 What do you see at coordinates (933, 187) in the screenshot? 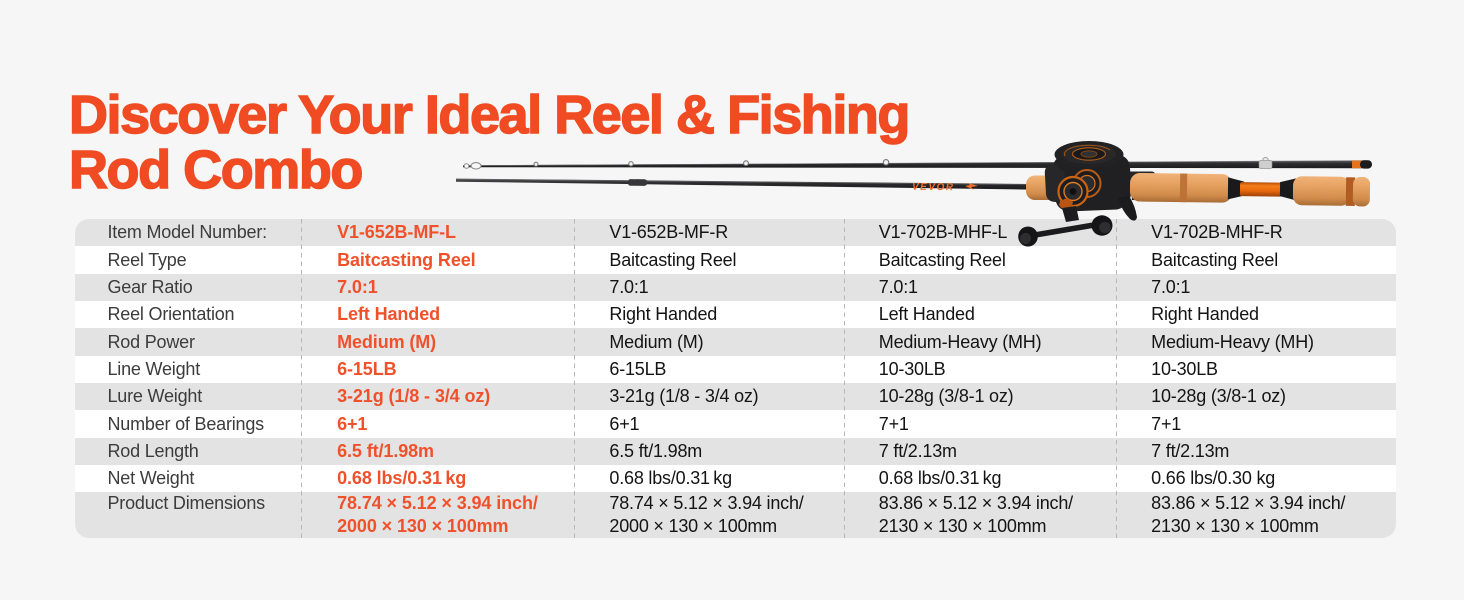
I see `svg-text: VEVOR` at bounding box center [933, 187].